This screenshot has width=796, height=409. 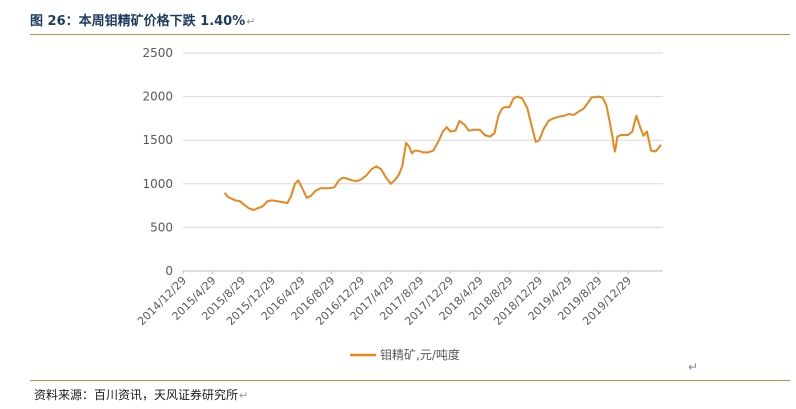 I want to click on footer-bar: 资料来源：百川资讯，天风证券研究所↵, so click(x=410, y=392).